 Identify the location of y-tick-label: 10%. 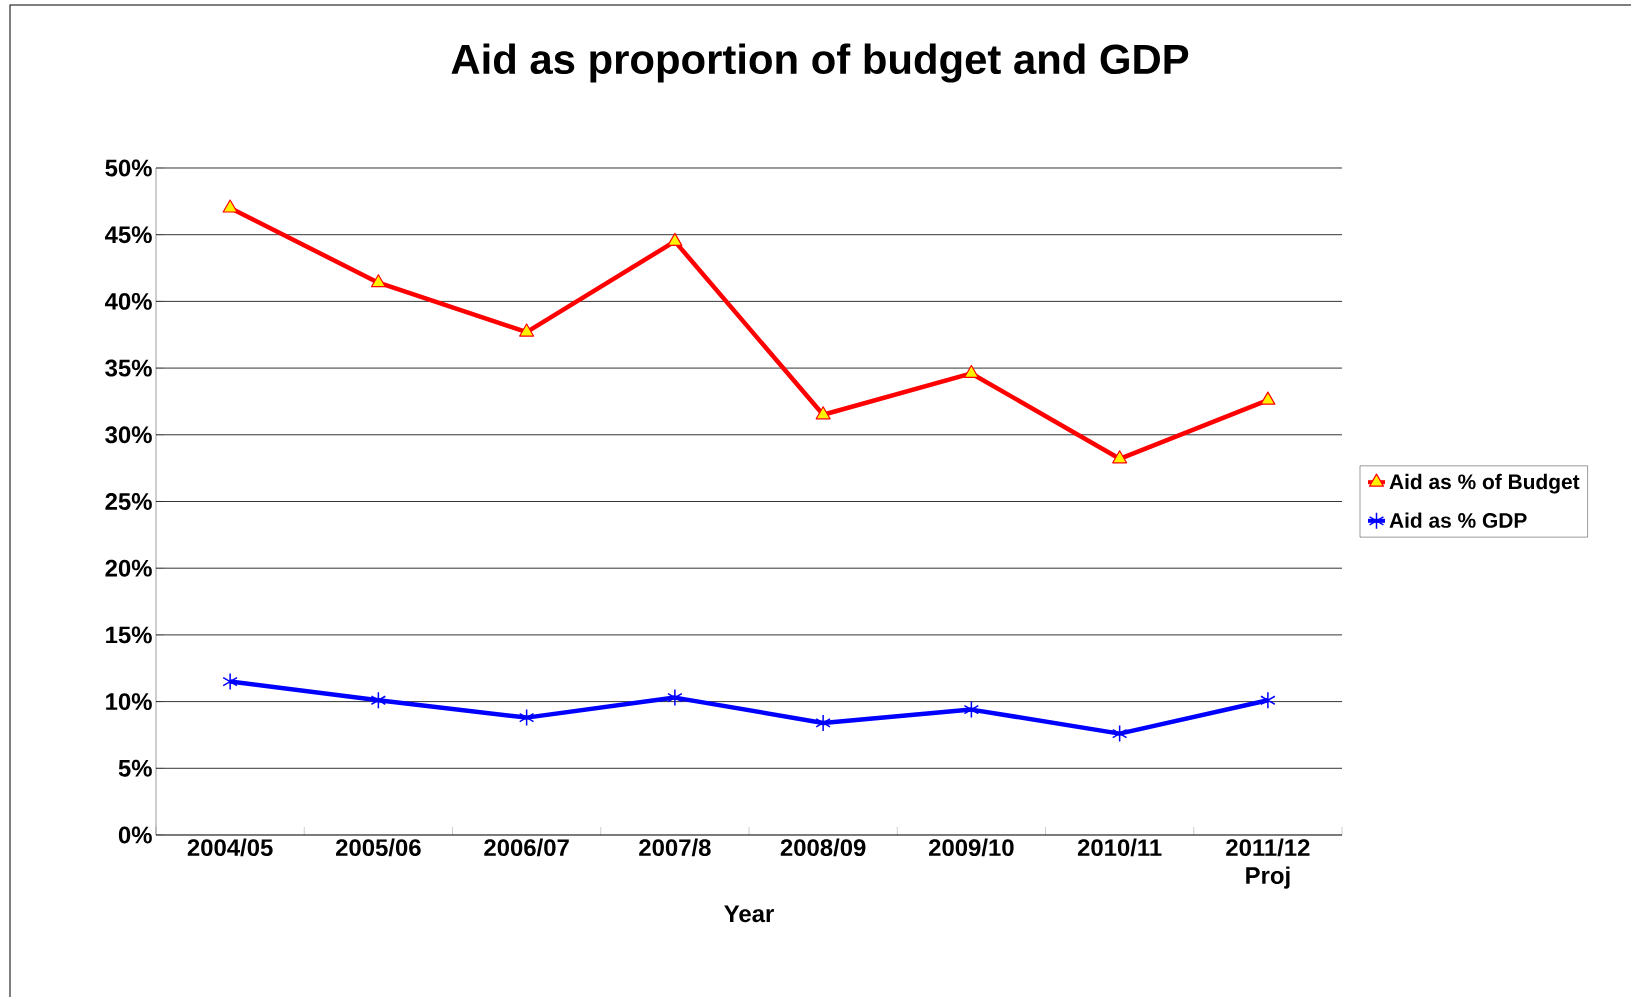
(129, 702).